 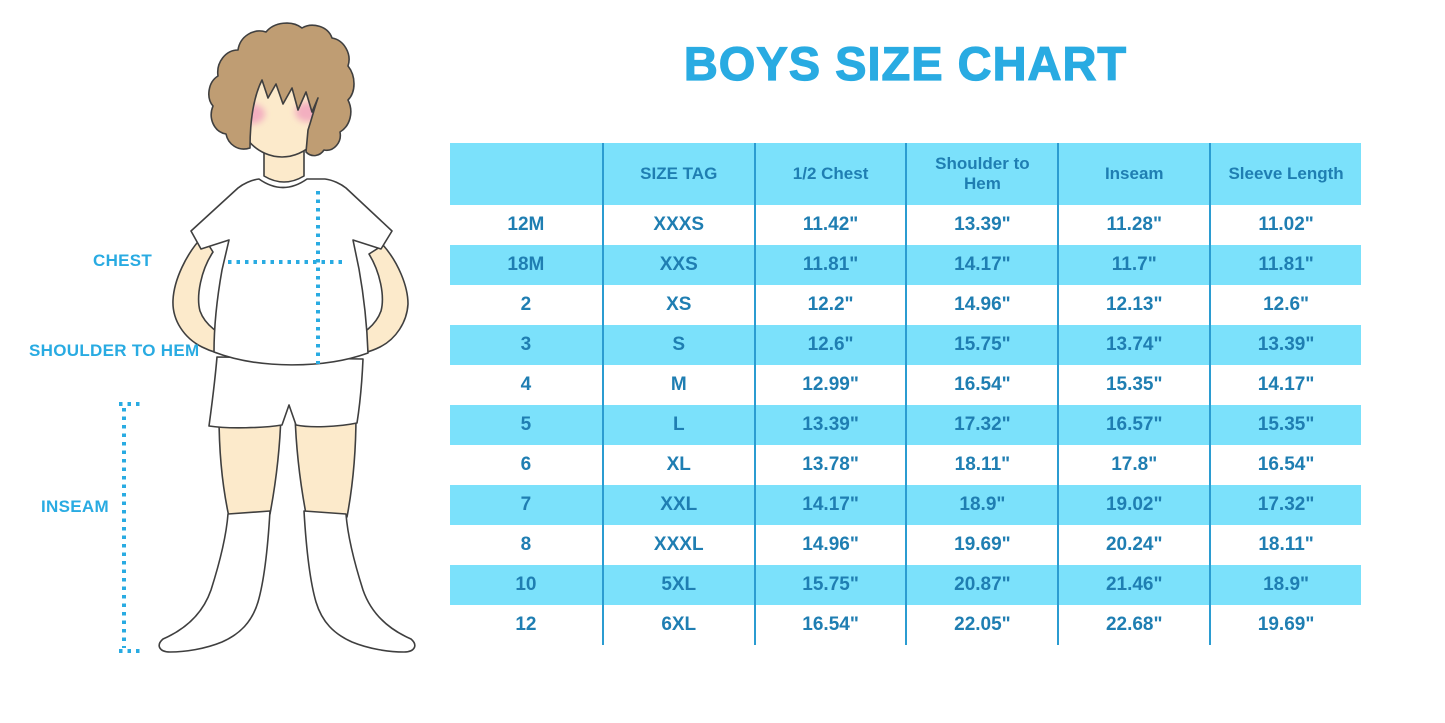 I want to click on measurement-cell: 20.24", so click(x=1133, y=545).